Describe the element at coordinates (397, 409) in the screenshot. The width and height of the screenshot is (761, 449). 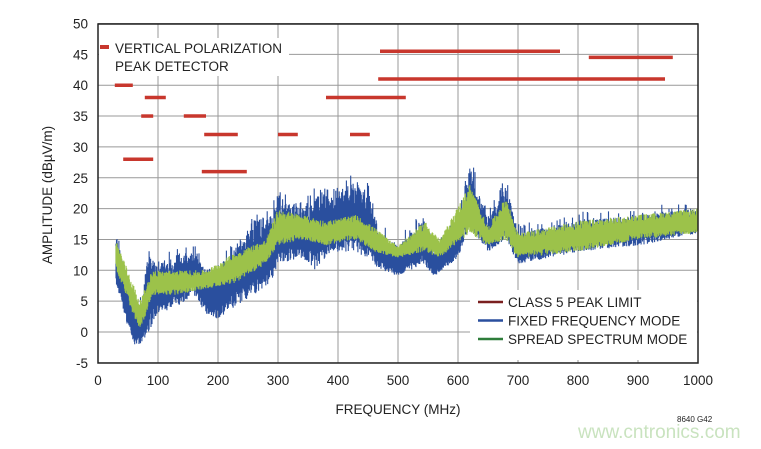
I see `x-axis-label: FREQUENCY (MHz)` at that location.